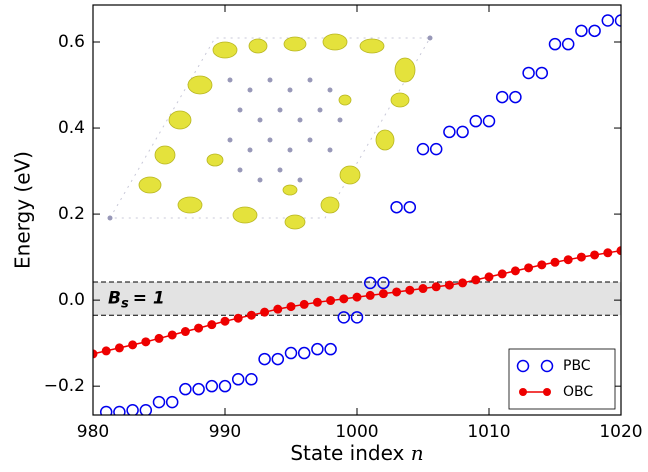 This screenshot has width=648, height=472. Describe the element at coordinates (125, 303) in the screenshot. I see `band-label-subscript: s` at that location.